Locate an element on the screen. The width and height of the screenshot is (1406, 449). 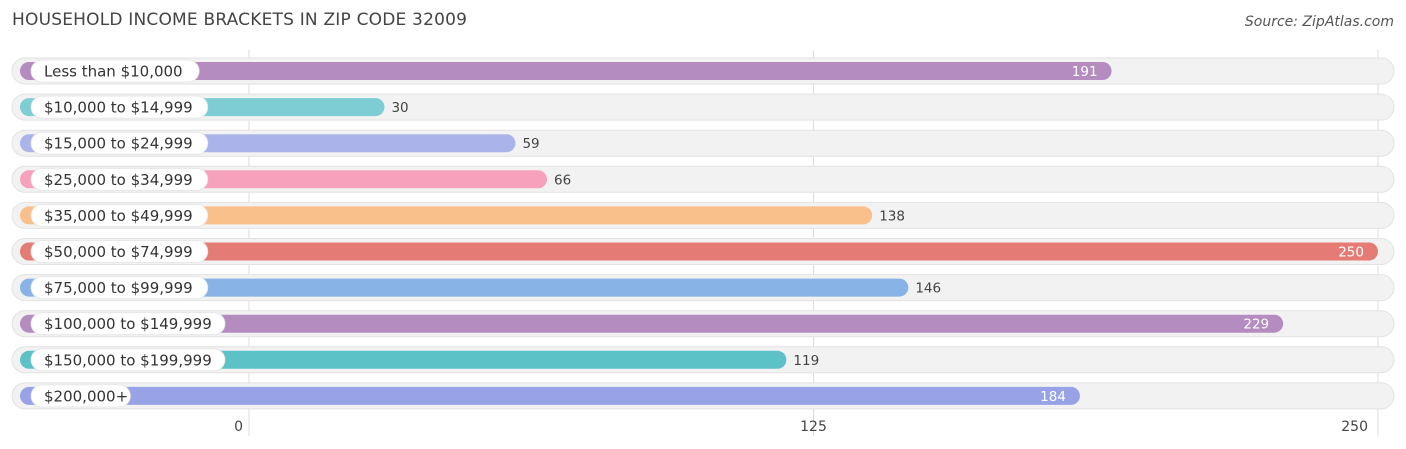
bar-value-label: 59 is located at coordinates (530, 144).